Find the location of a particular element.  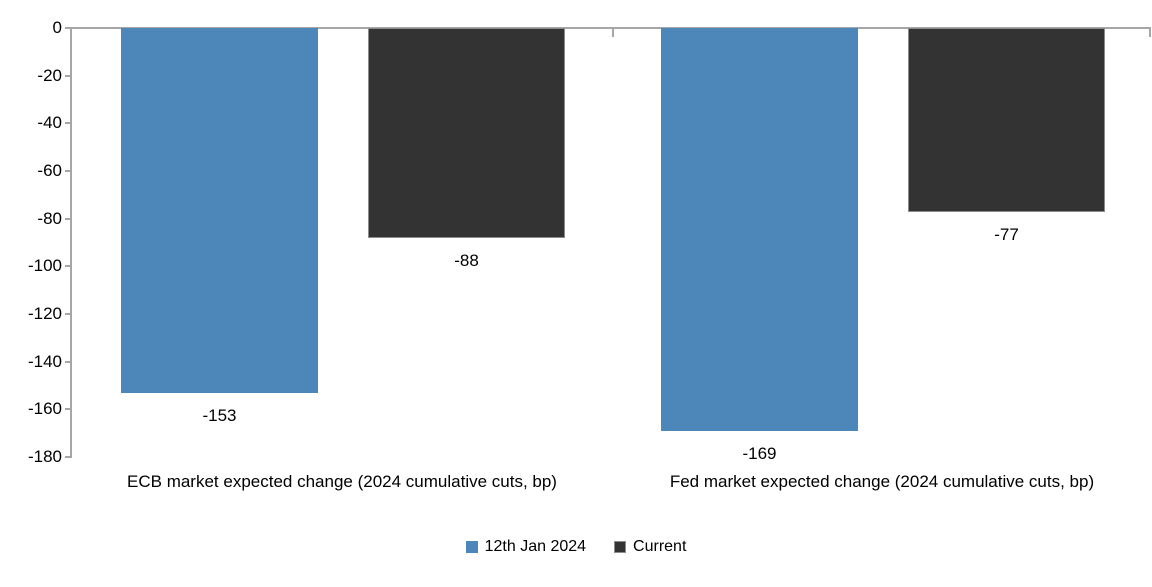

y-axis-tick-label: -180 is located at coordinates (44, 456).